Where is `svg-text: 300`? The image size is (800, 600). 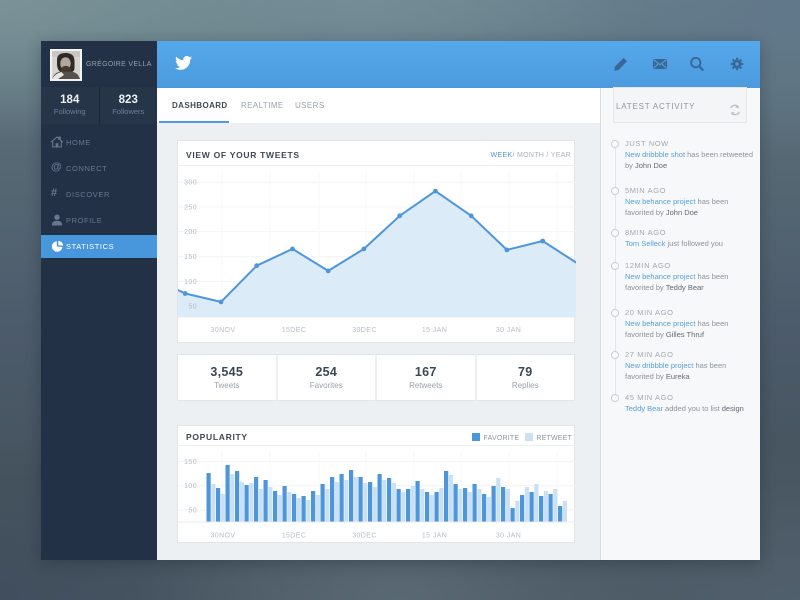 svg-text: 300 is located at coordinates (190, 183).